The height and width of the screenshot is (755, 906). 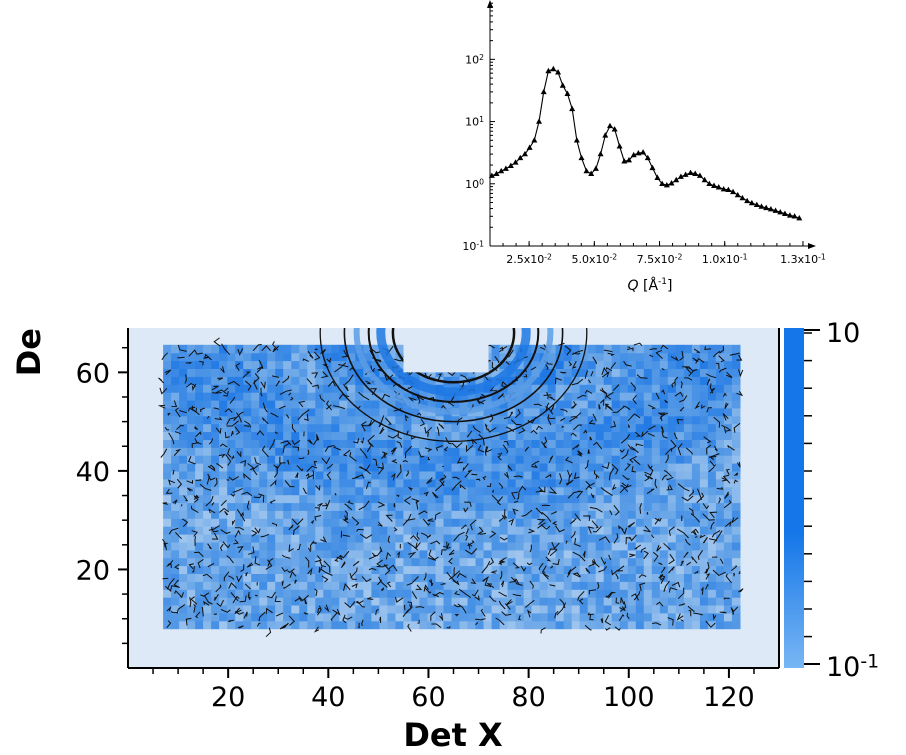 I want to click on heatmap-x-tick-label: 40, so click(x=328, y=697).